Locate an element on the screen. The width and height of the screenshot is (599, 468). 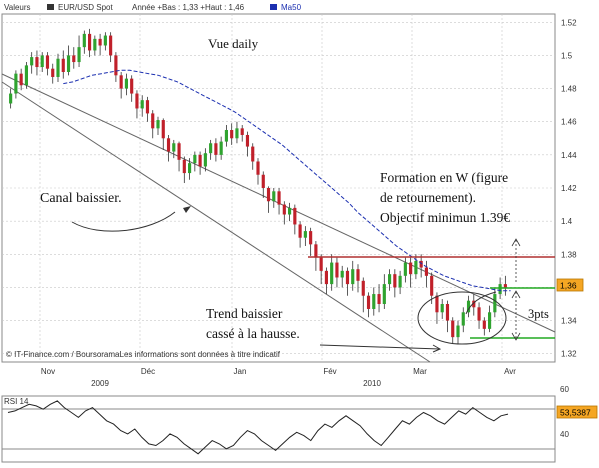
rsi-badge-value: 53,5387 is located at coordinates (575, 413).